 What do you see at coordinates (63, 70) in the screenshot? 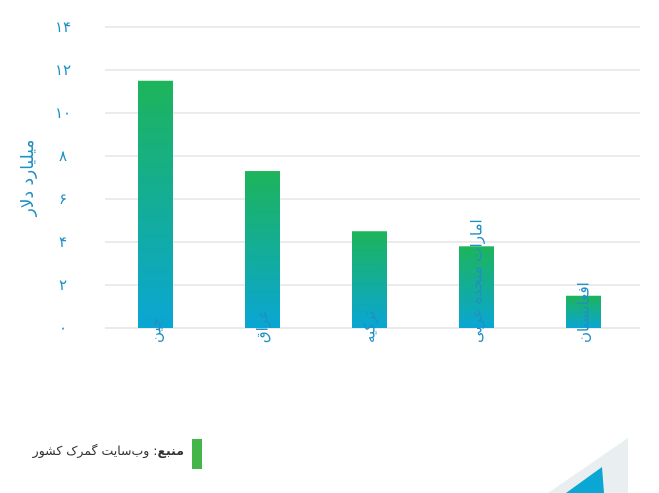
I see `y-tick-label: ۱۲` at bounding box center [63, 70].